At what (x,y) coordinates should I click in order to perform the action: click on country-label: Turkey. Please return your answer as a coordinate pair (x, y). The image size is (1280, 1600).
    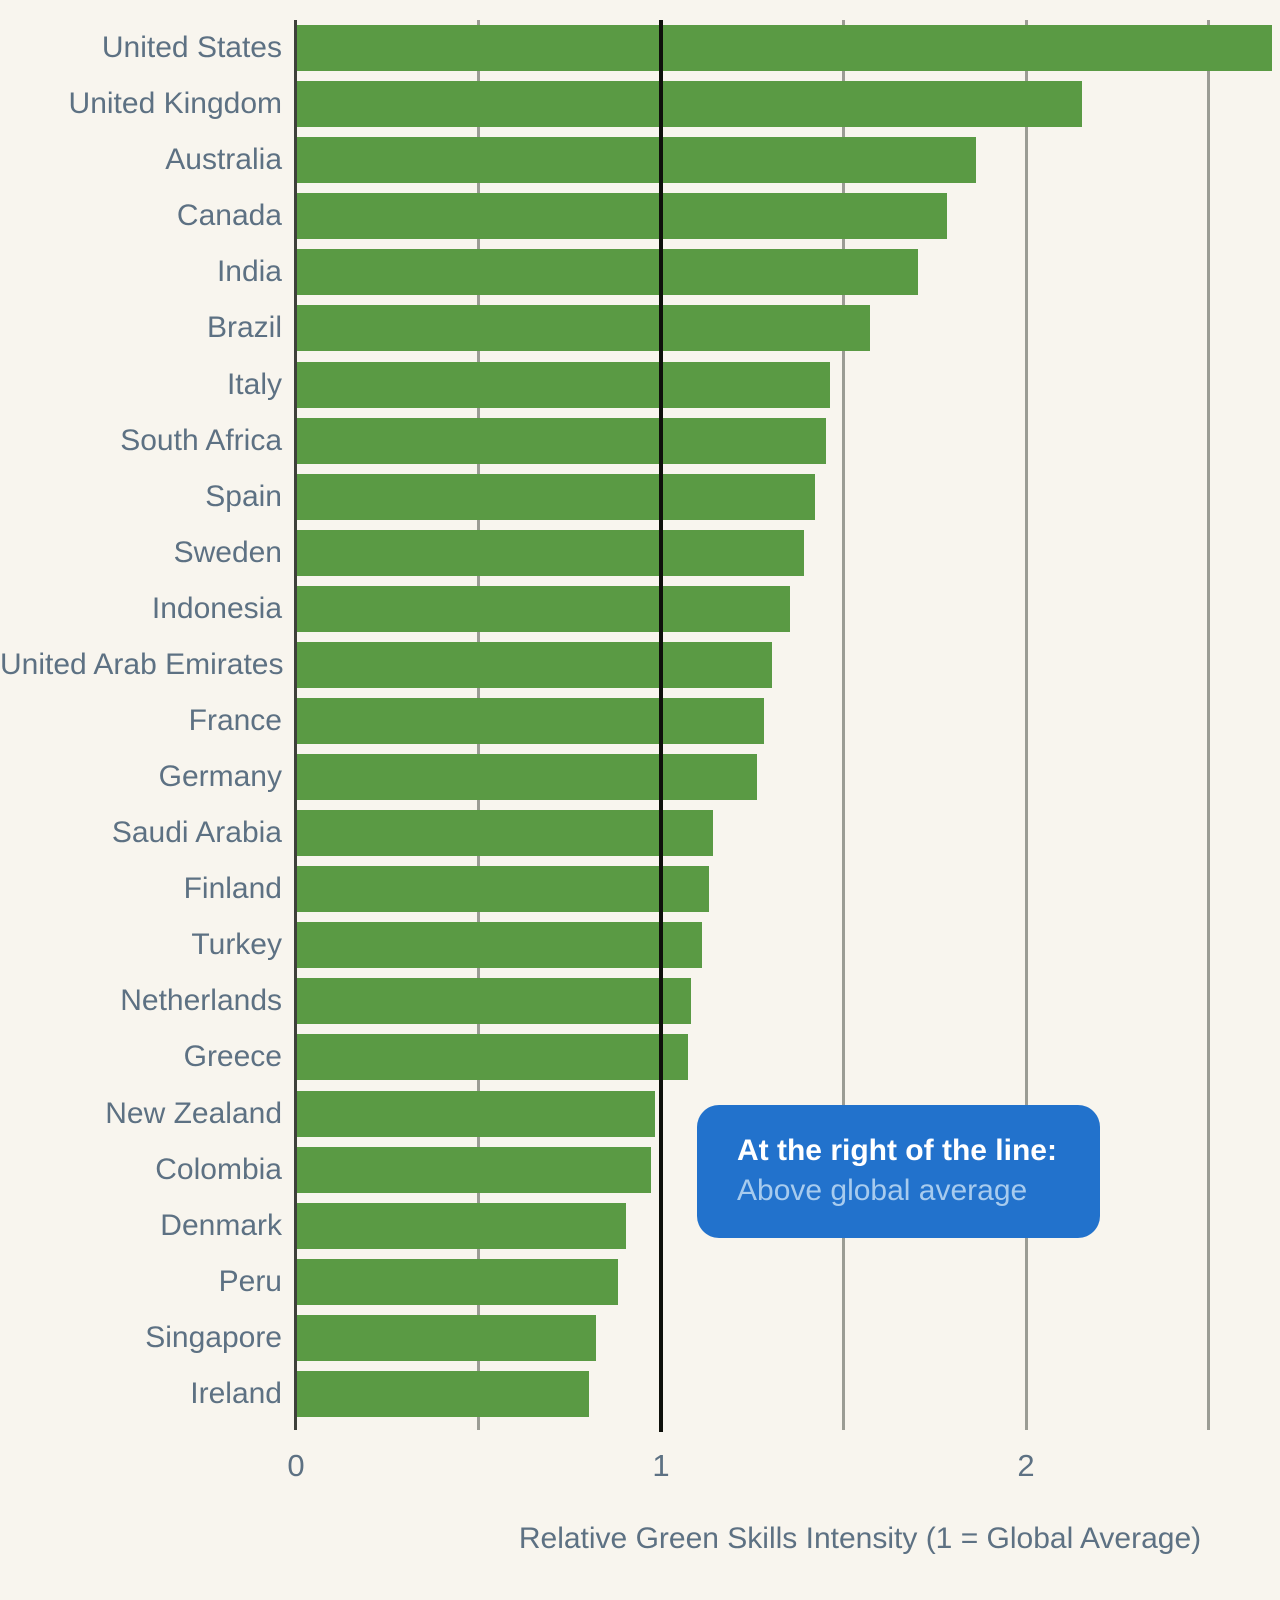
    Looking at the image, I should click on (236, 945).